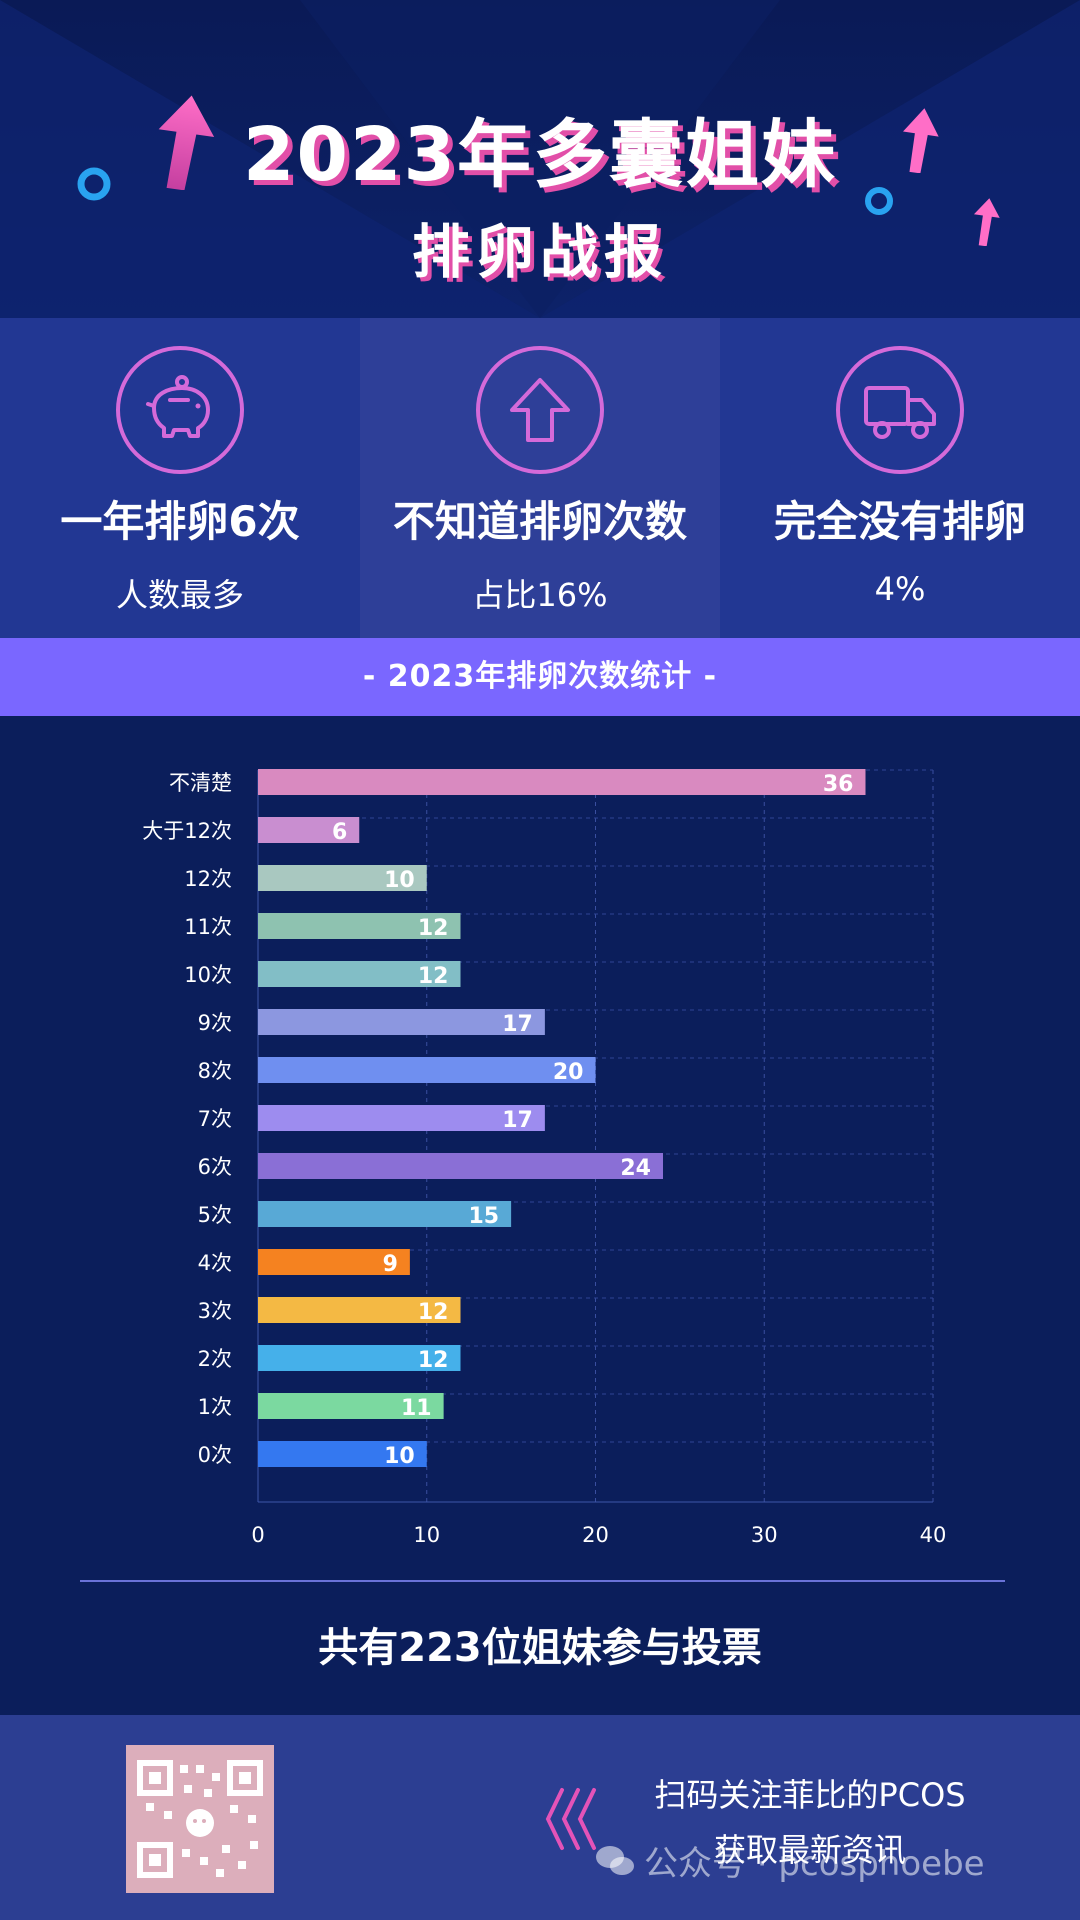  I want to click on tick-label: 10, so click(426, 1535).